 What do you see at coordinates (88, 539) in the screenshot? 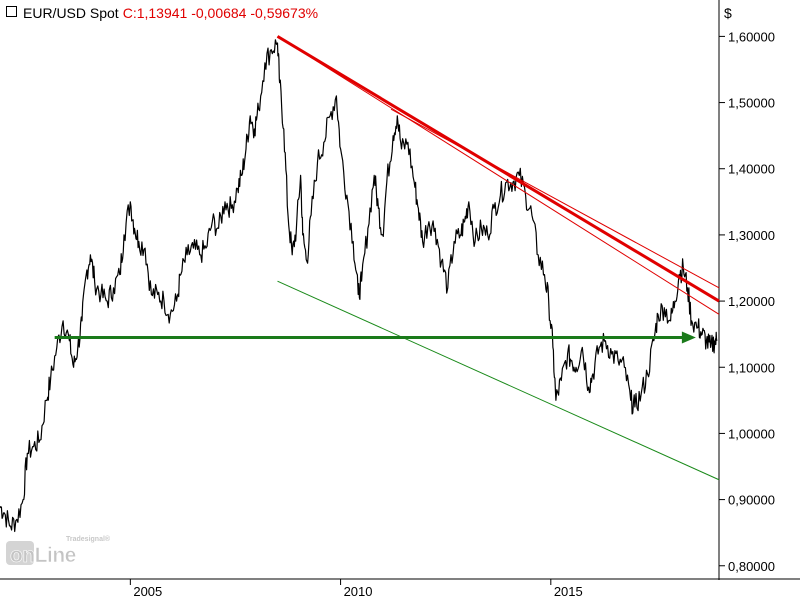
I see `logo-small-text: Tradesignal®` at bounding box center [88, 539].